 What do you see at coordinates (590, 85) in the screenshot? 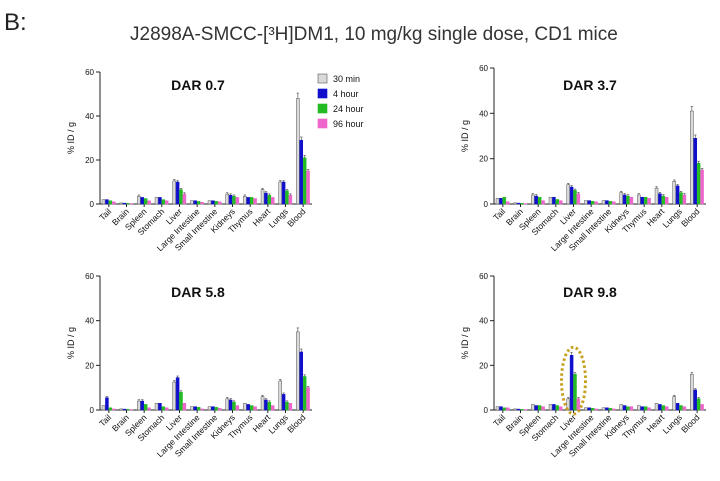
I see `chart-title: DAR 3.7` at bounding box center [590, 85].